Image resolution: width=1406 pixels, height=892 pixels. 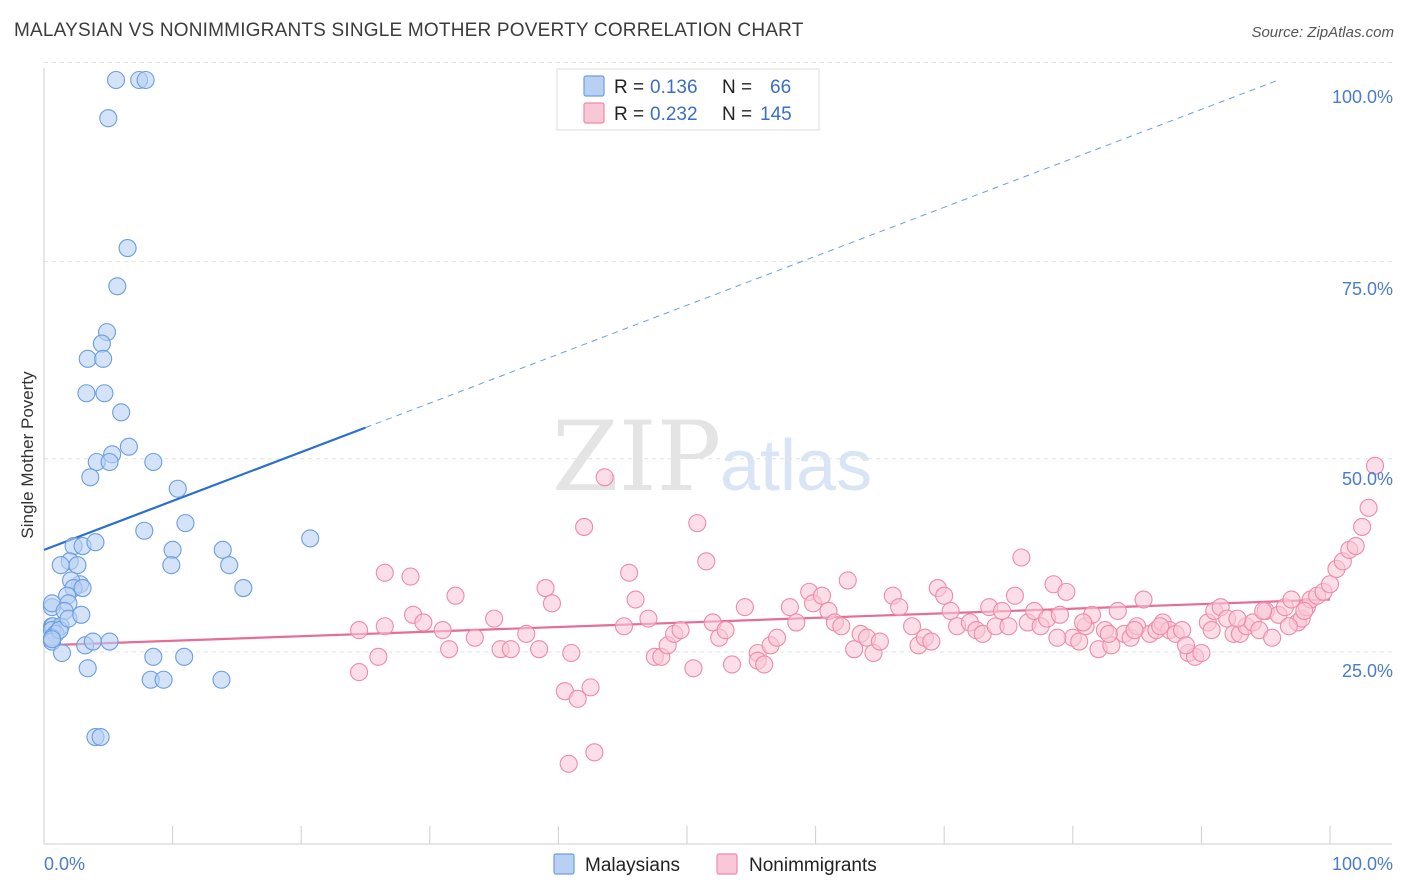 I want to click on legend-n-label-1: N =, so click(x=737, y=87).